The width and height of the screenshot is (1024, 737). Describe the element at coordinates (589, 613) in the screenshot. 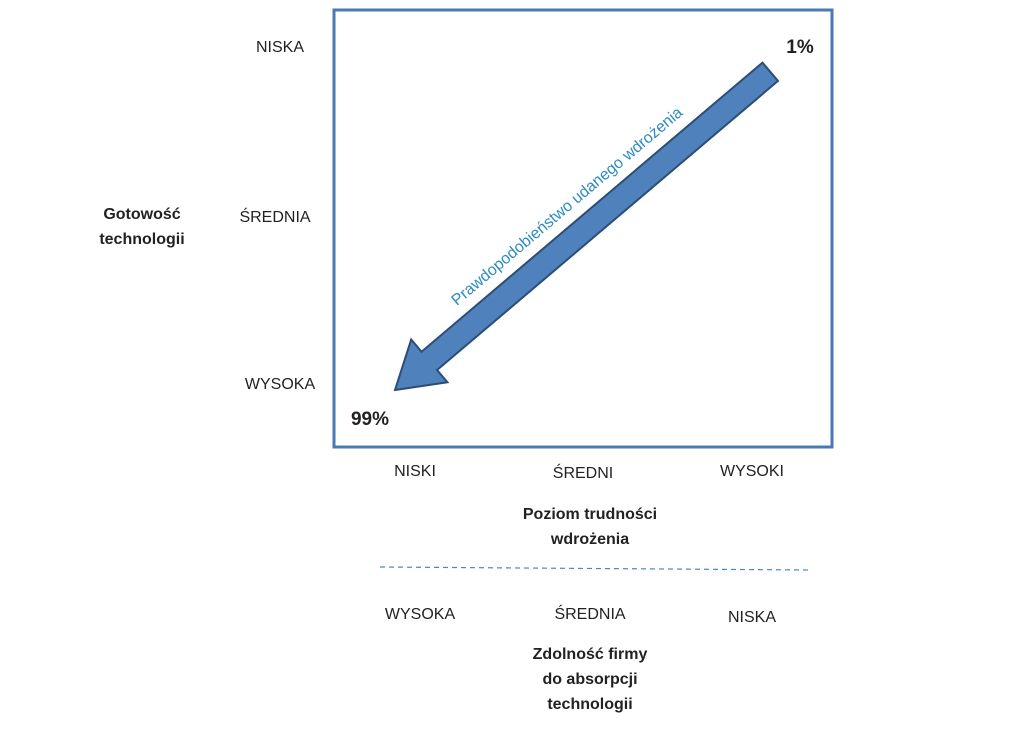

I see `x2-label: ŚREDNIA` at that location.